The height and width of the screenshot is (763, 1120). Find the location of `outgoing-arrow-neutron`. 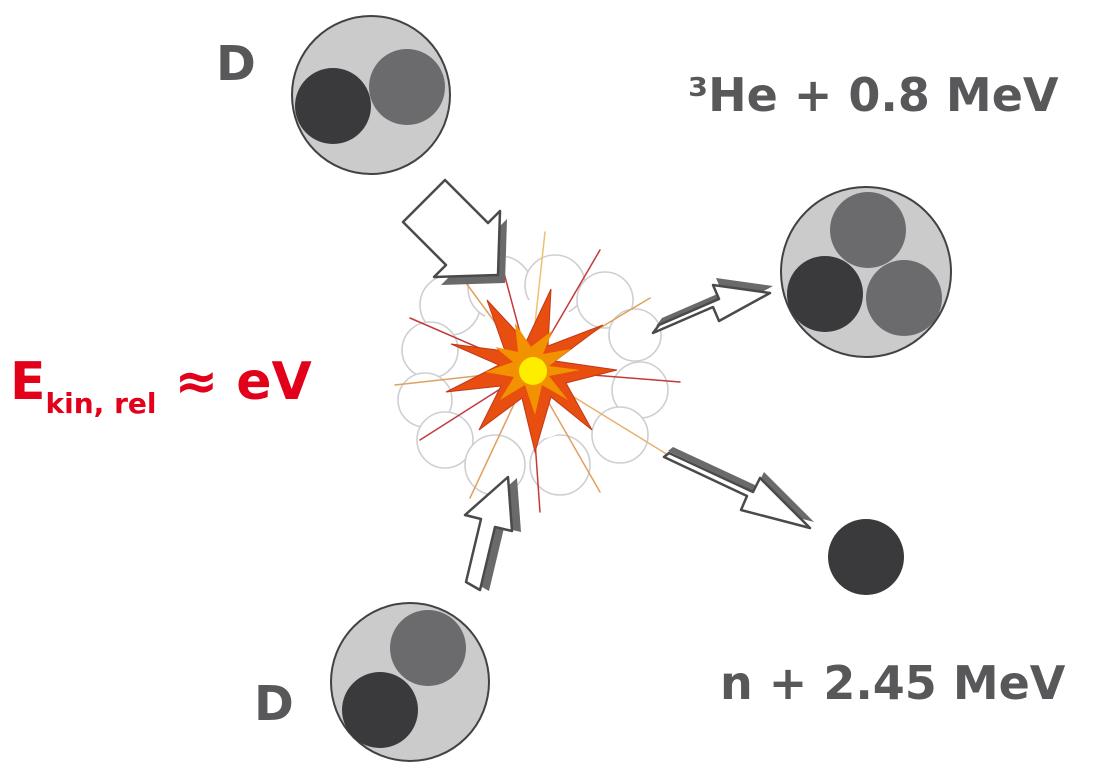

outgoing-arrow-neutron is located at coordinates (738, 488).